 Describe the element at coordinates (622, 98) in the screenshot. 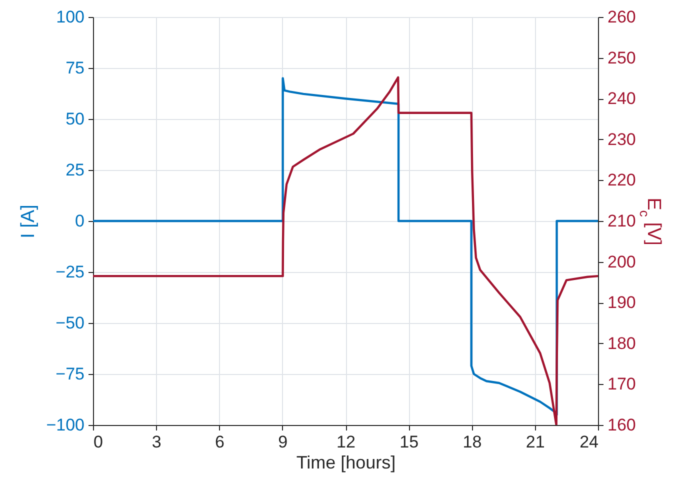

I see `y2-tick-label: 240` at that location.